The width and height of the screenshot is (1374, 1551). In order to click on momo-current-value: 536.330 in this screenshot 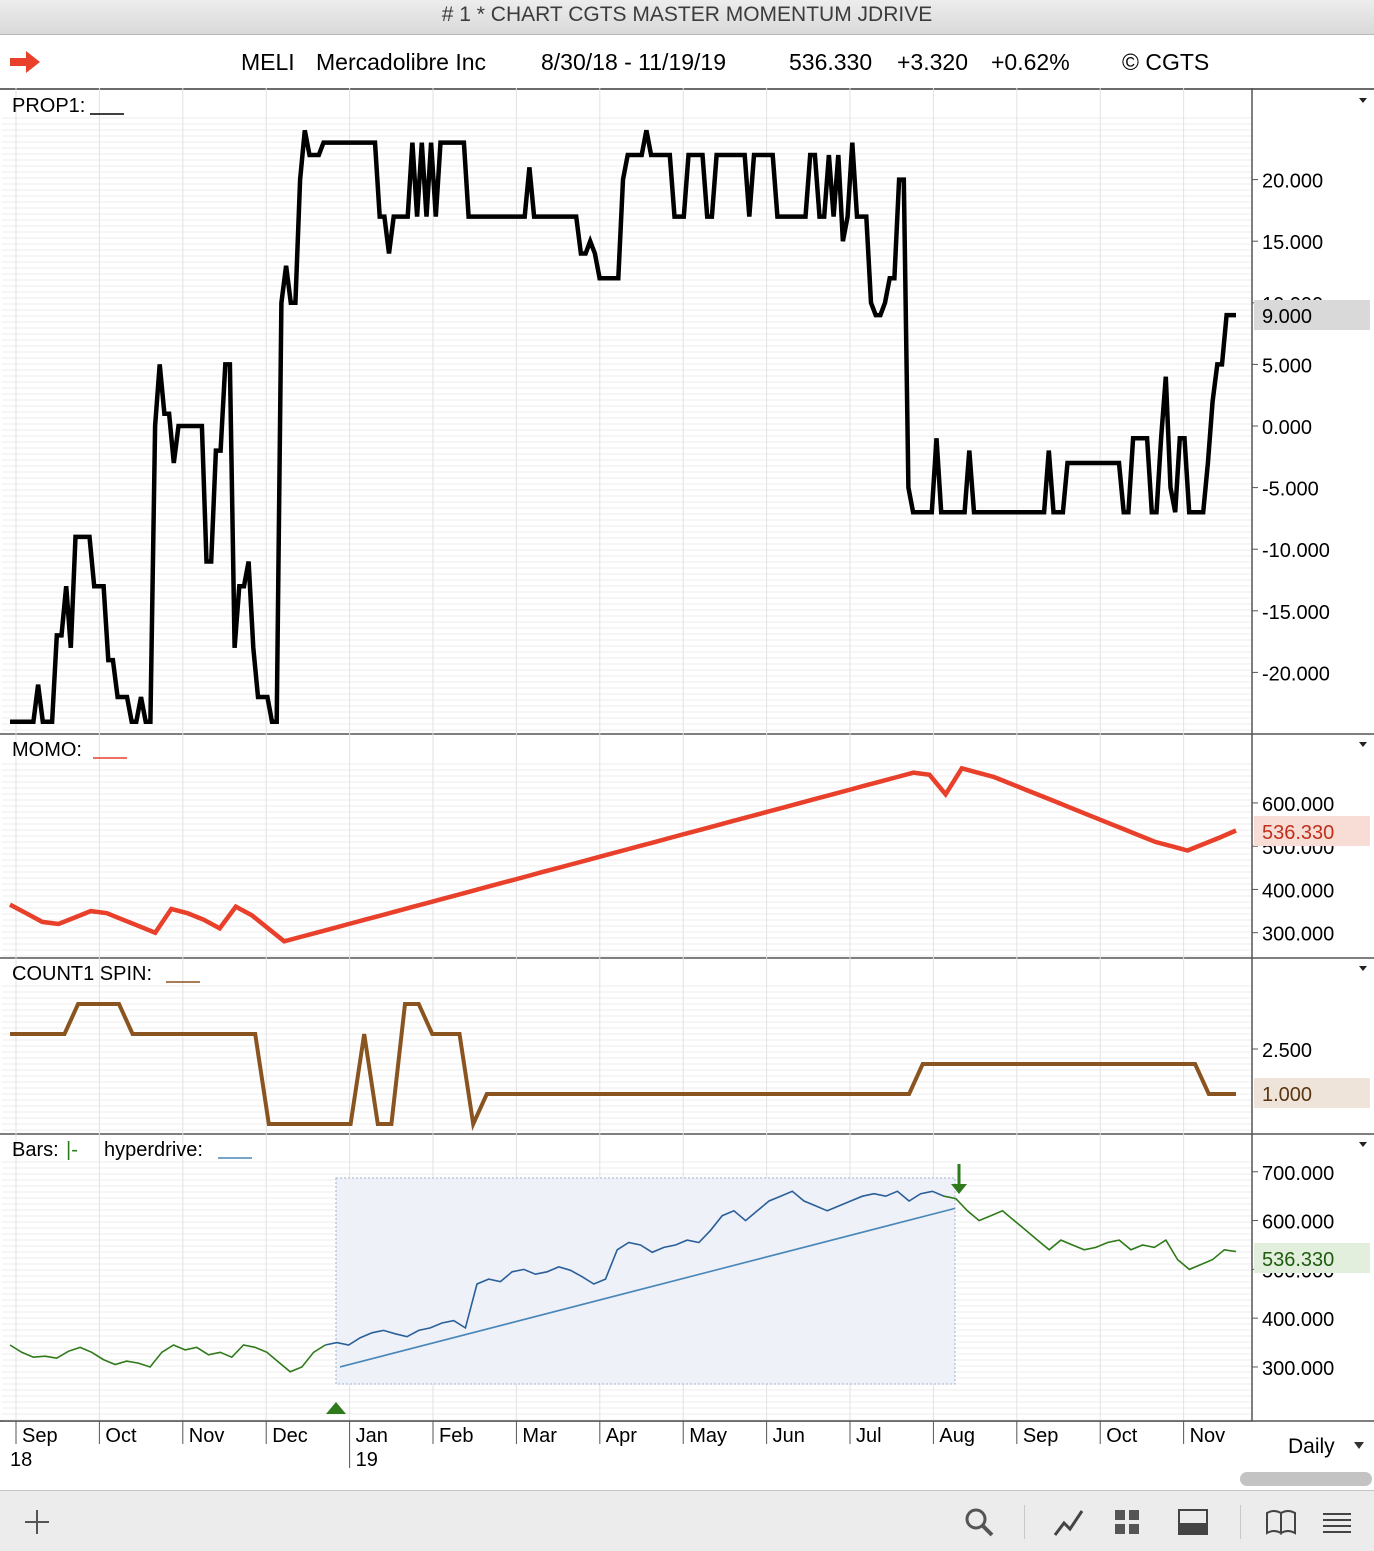, I will do `click(1298, 833)`.